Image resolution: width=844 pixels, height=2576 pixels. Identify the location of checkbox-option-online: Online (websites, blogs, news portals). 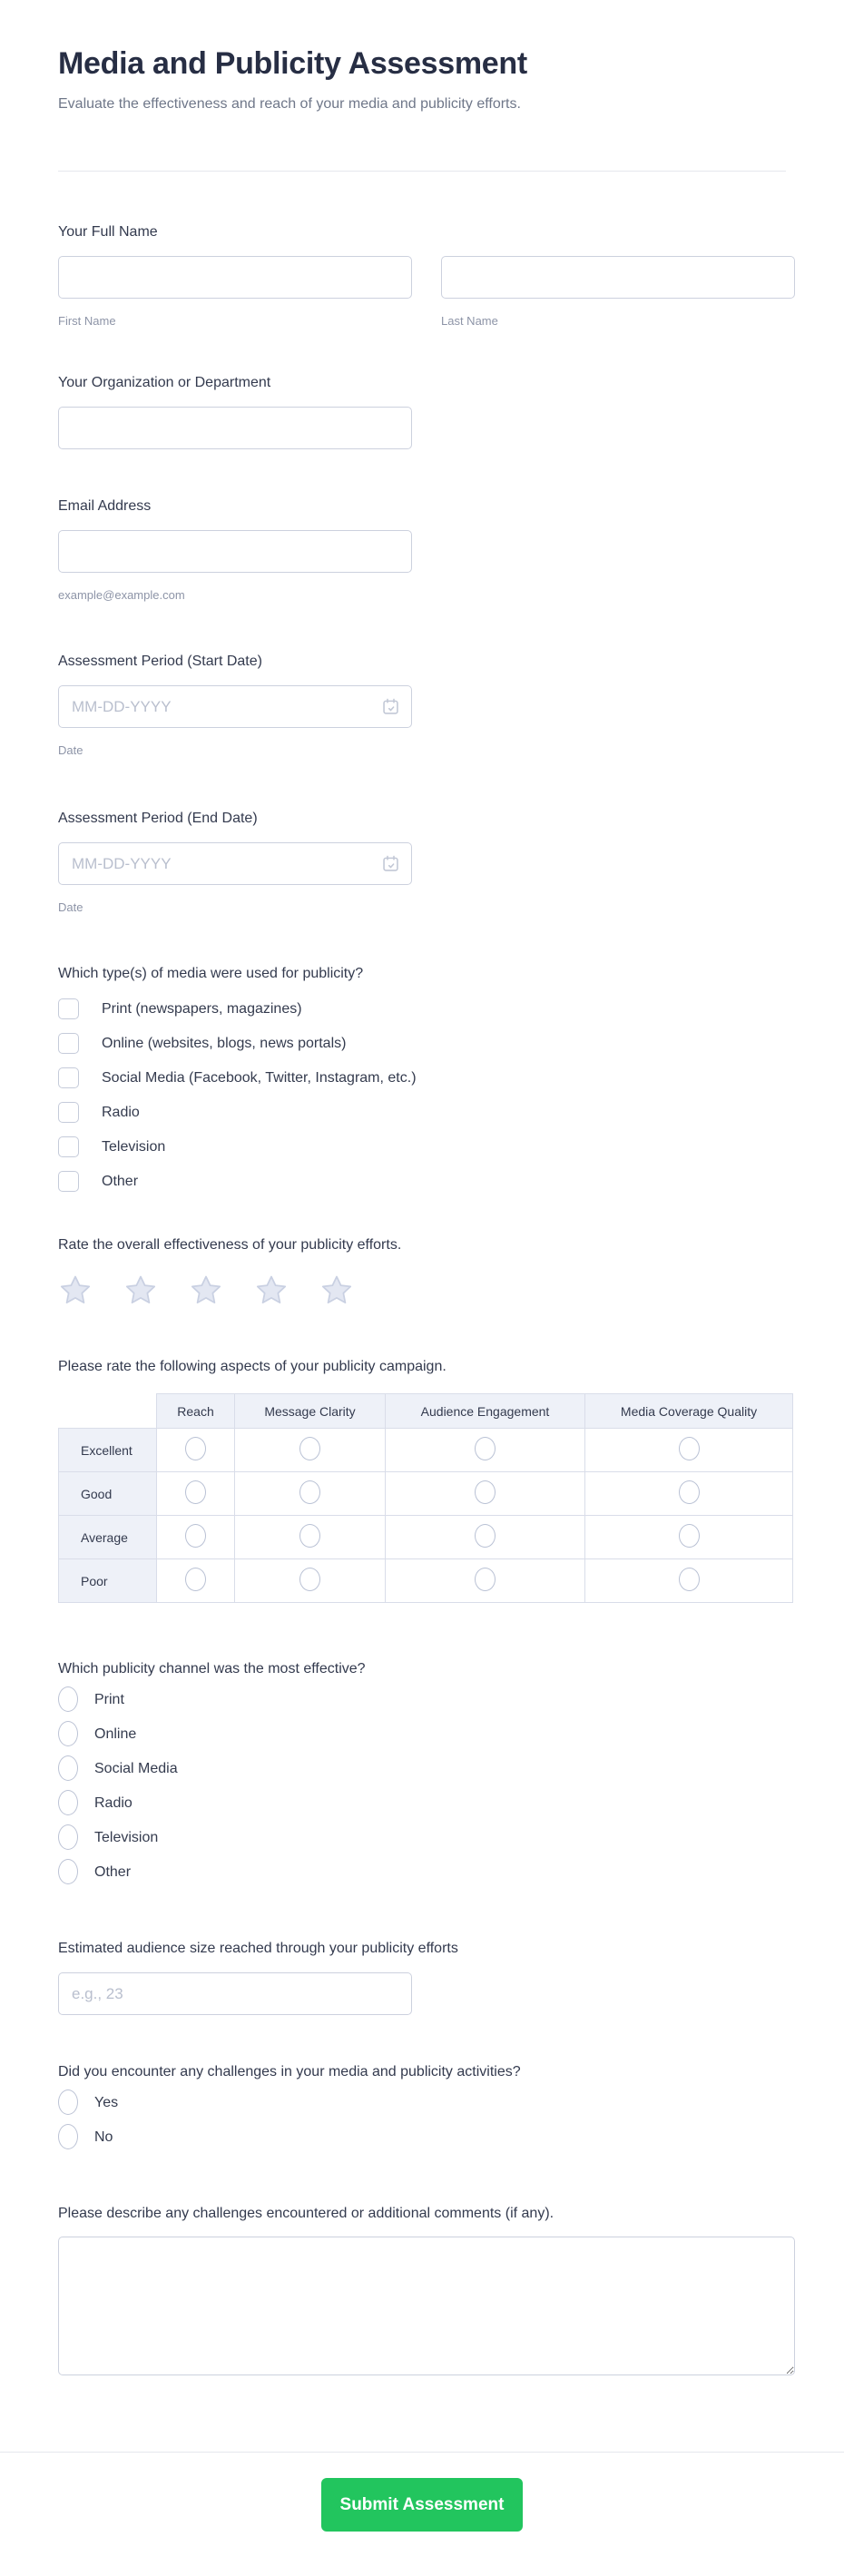
(426, 1043).